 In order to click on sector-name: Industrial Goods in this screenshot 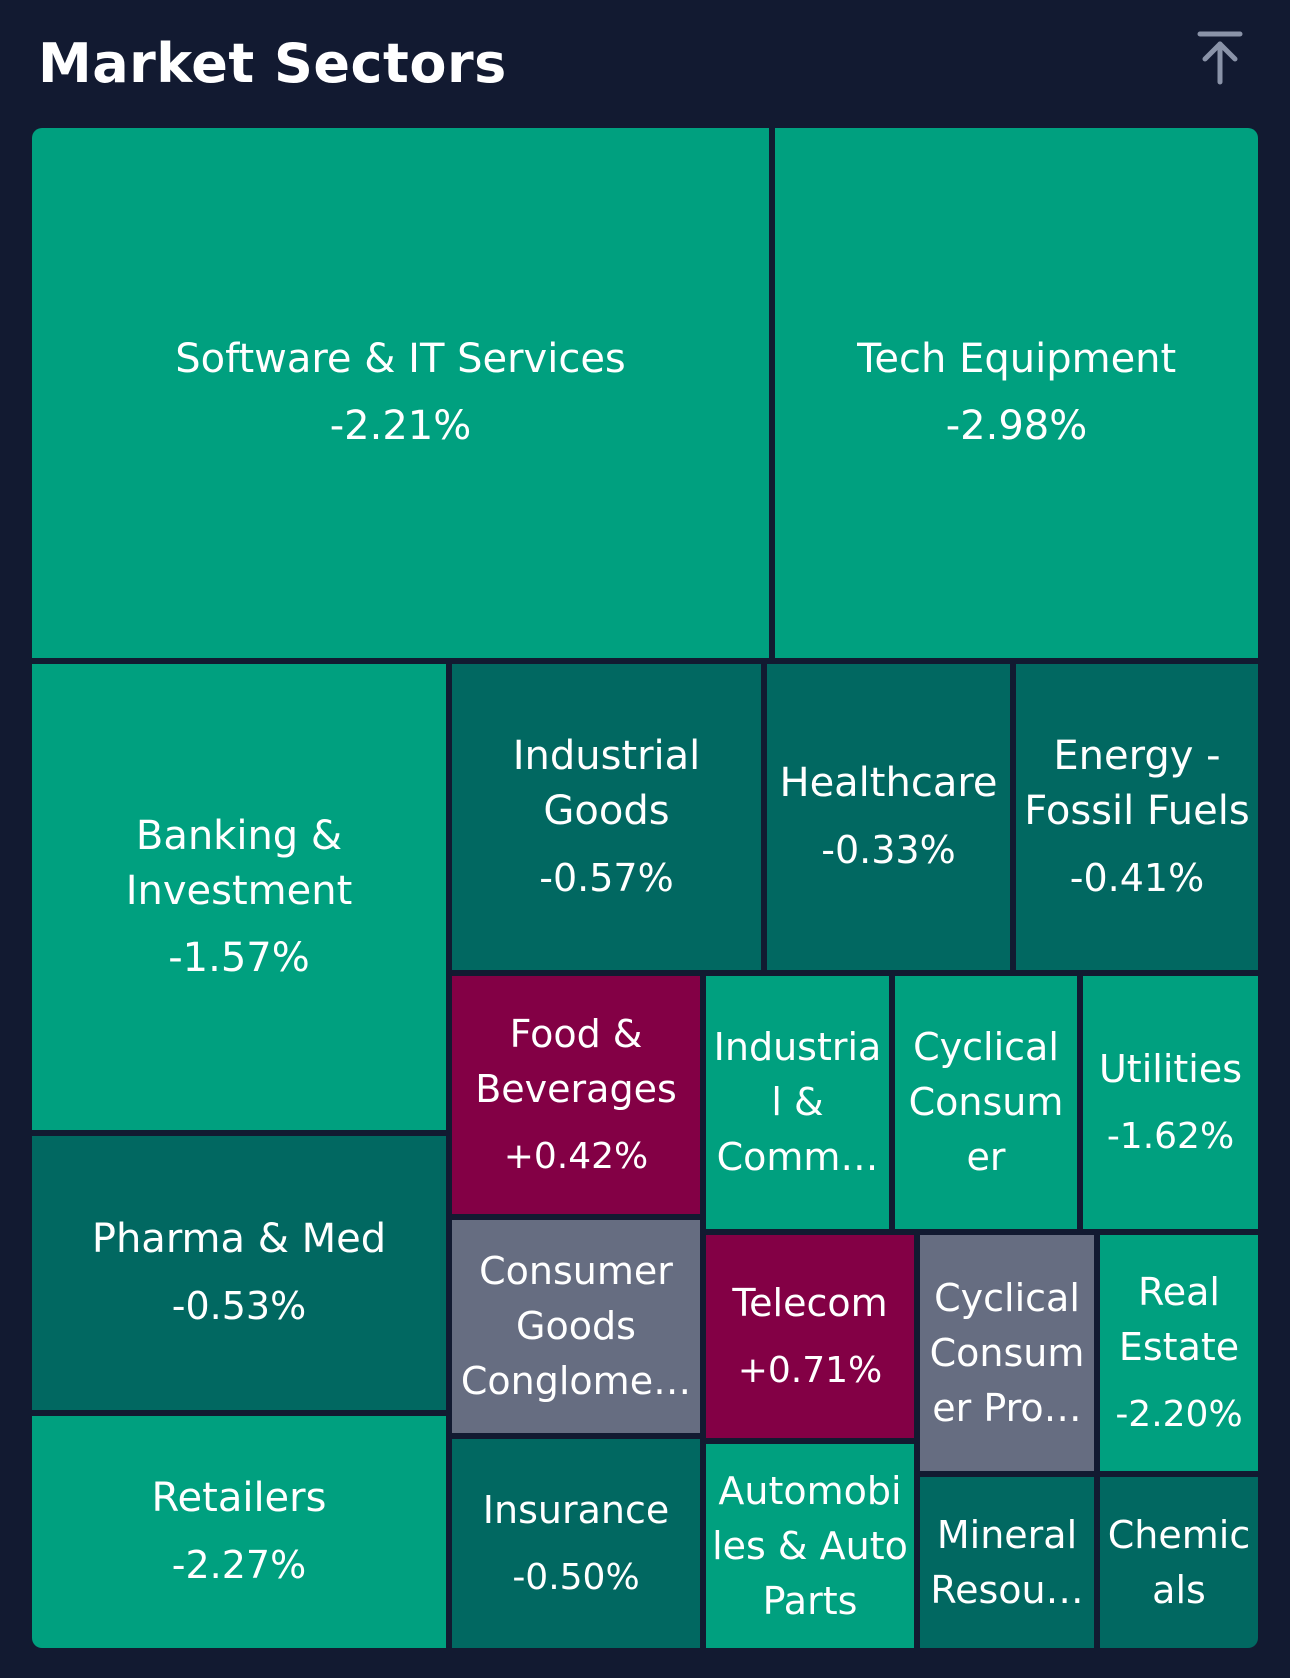, I will do `click(606, 783)`.